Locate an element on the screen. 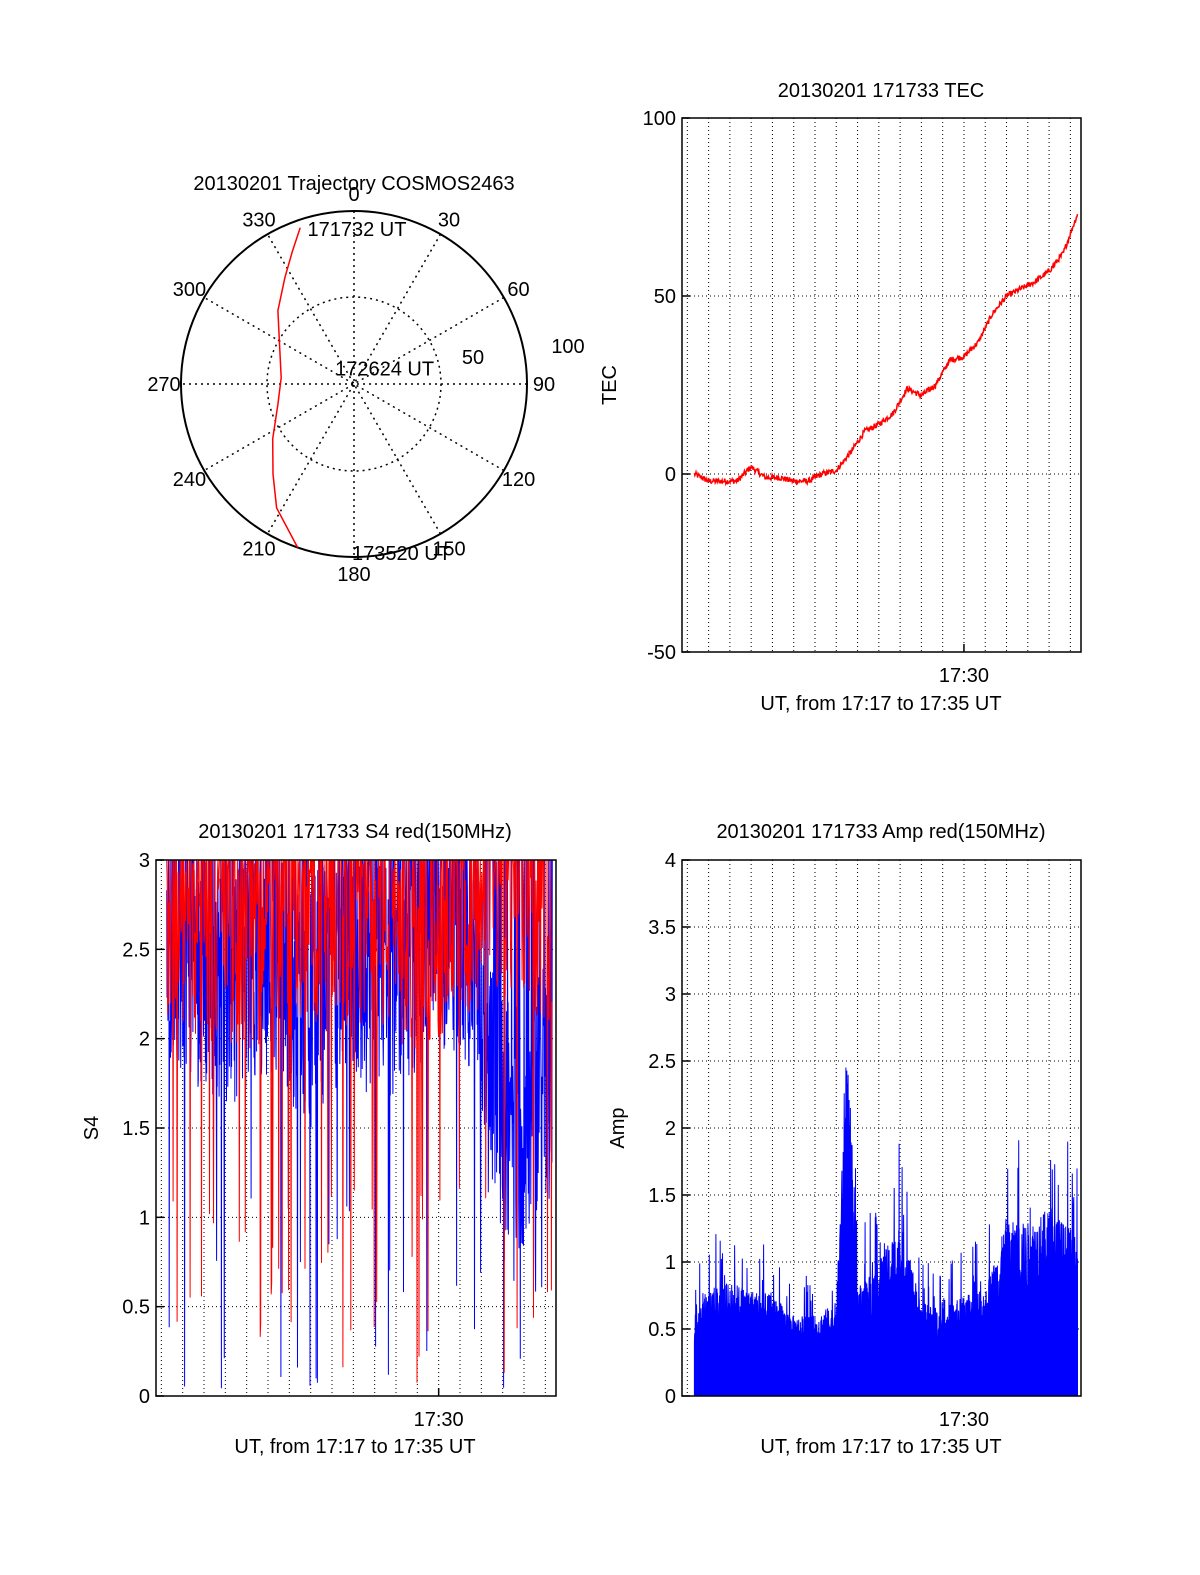 The image size is (1200, 1575). polar-azimuth-labels: 0 30 60 90 120 150 180 210 240 270 300 330 is located at coordinates (351, 385).